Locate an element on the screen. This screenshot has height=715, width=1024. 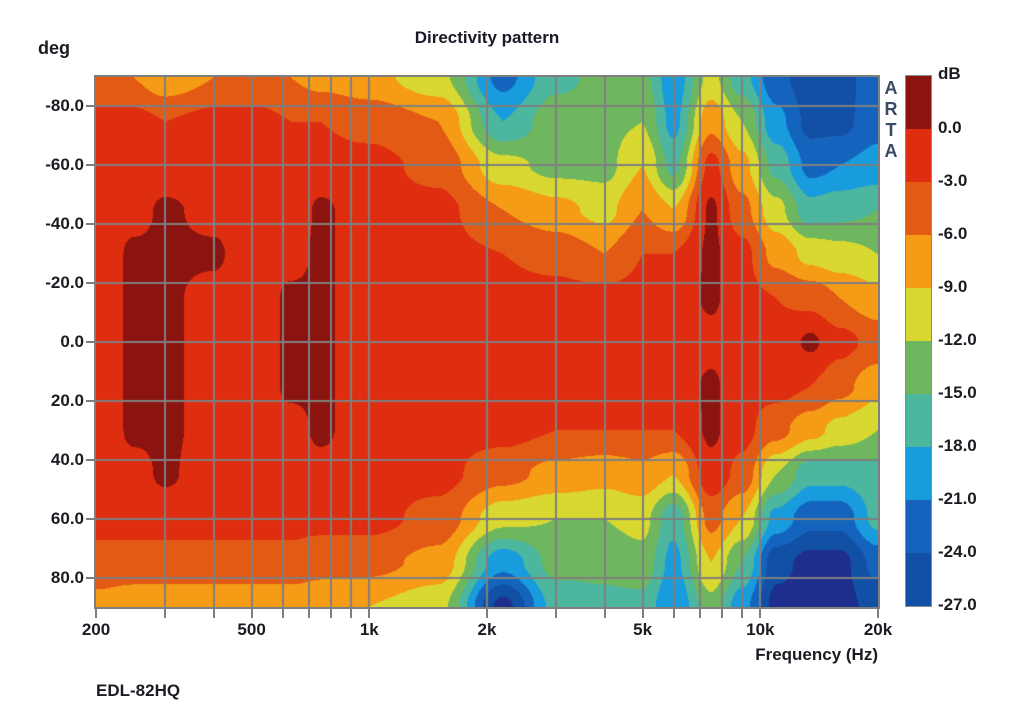
x-axis-tick-label: 200 is located at coordinates (96, 629).